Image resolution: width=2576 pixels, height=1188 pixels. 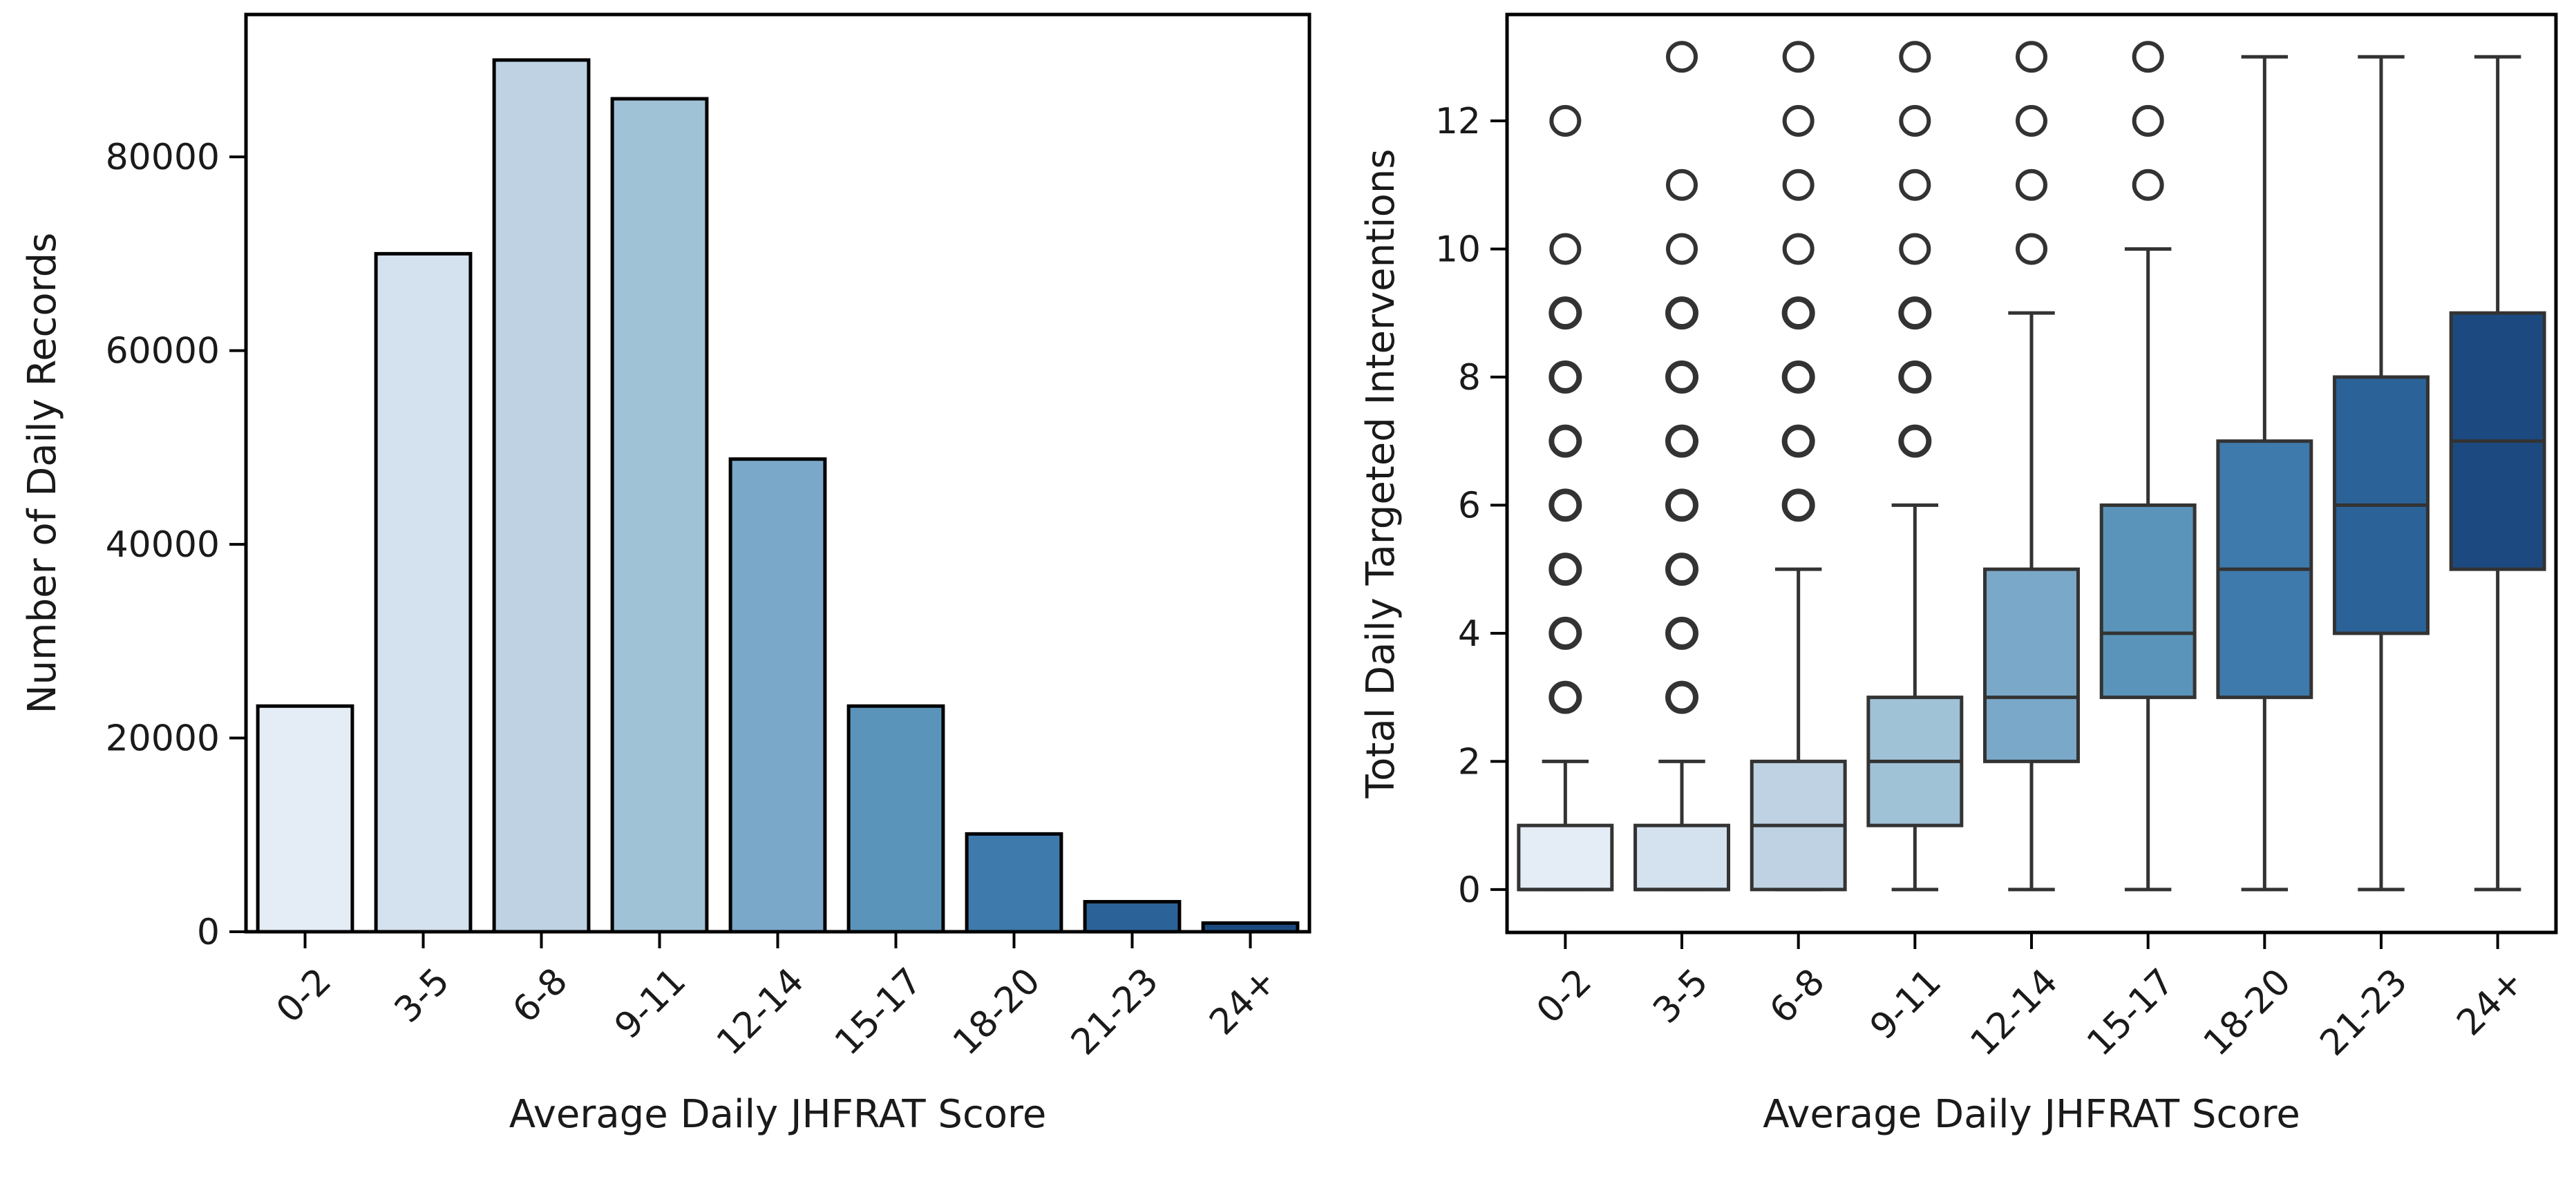 I want to click on box-24+, so click(x=2497, y=473).